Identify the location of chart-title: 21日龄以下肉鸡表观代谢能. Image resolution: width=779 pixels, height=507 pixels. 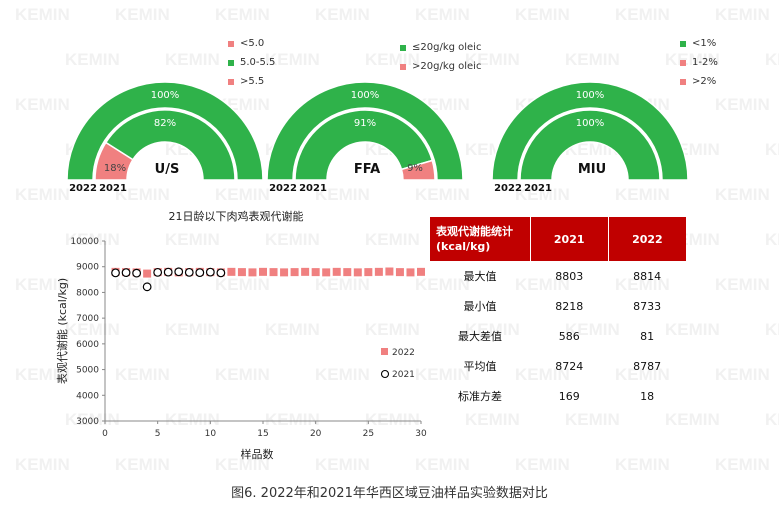
(236, 216).